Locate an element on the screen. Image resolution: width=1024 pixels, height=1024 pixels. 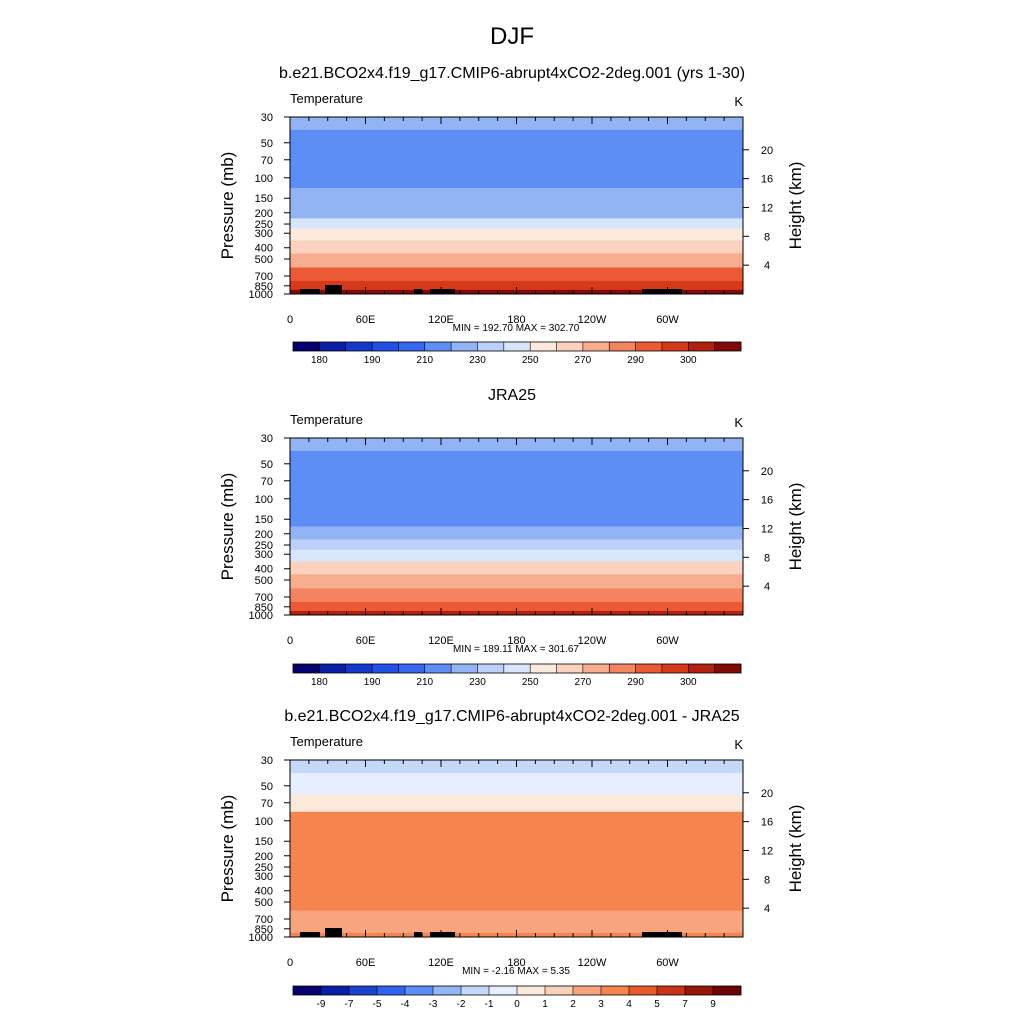
colorbar-frame is located at coordinates (517, 668).